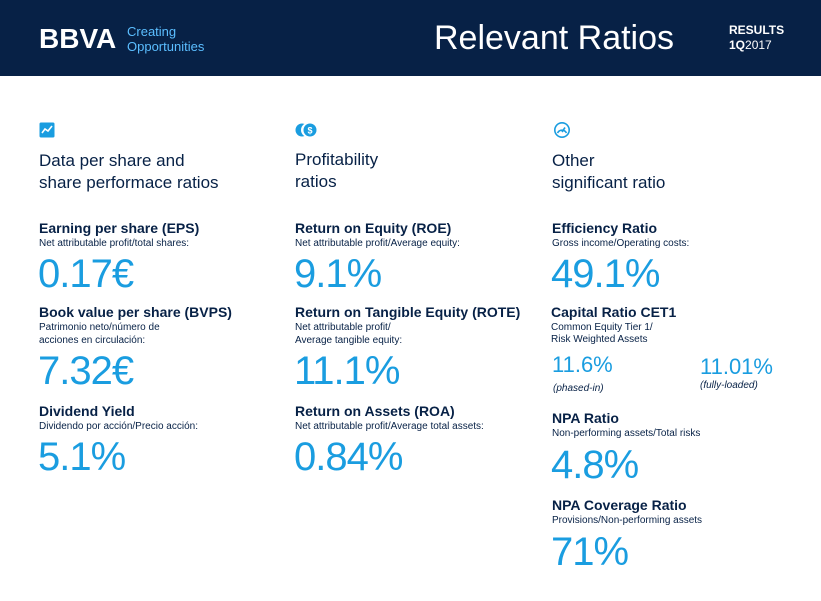 Image resolution: width=821 pixels, height=601 pixels. What do you see at coordinates (757, 30) in the screenshot?
I see `results-label: RESULTS` at bounding box center [757, 30].